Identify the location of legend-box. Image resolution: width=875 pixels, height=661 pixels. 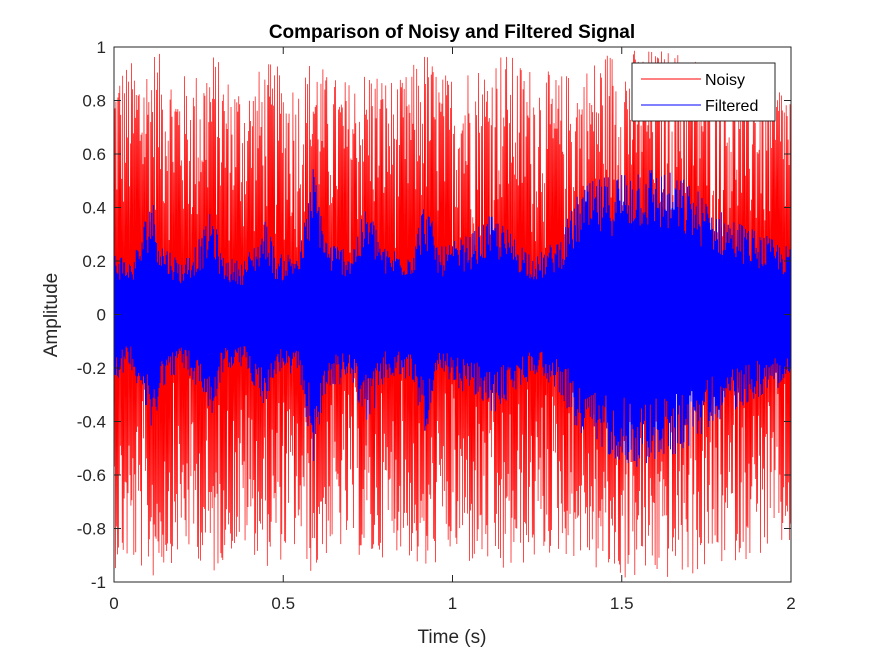
(703, 92).